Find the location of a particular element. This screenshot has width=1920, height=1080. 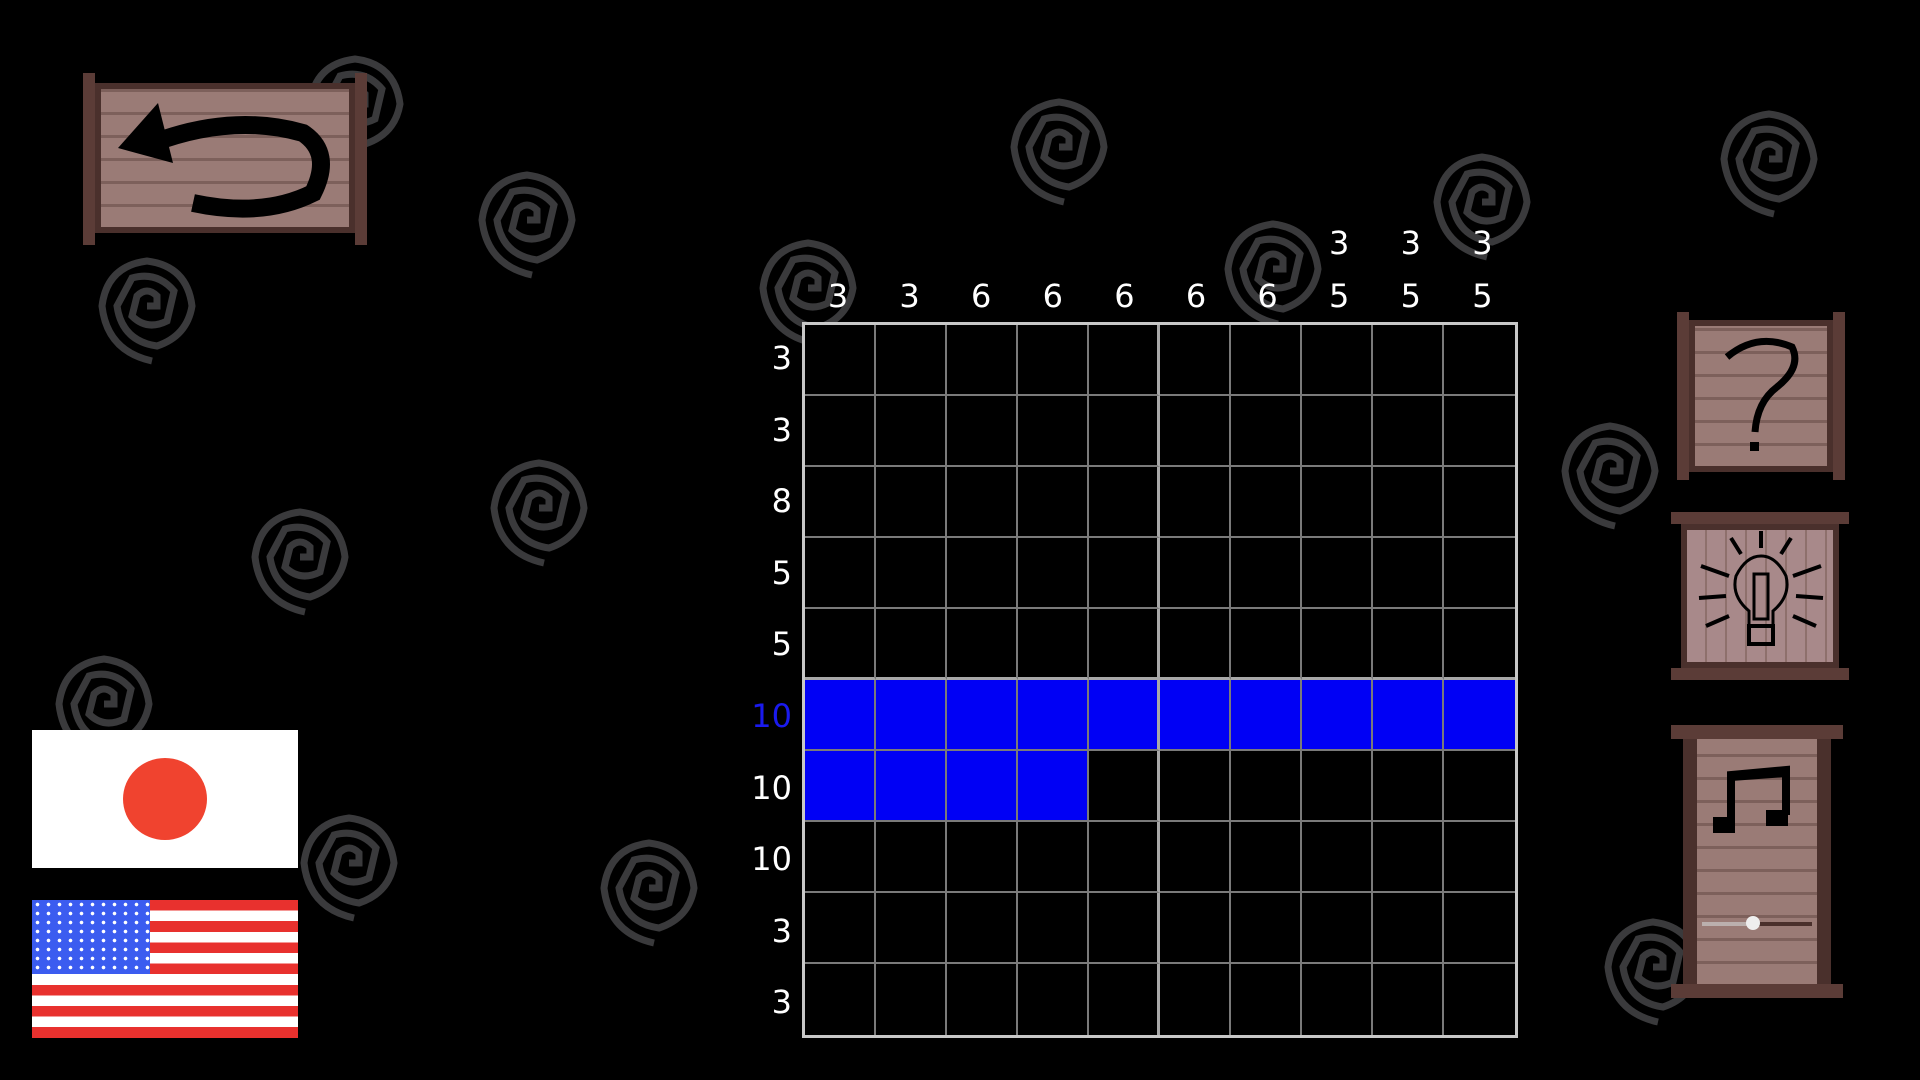

japanese-flag-button is located at coordinates (165, 799).